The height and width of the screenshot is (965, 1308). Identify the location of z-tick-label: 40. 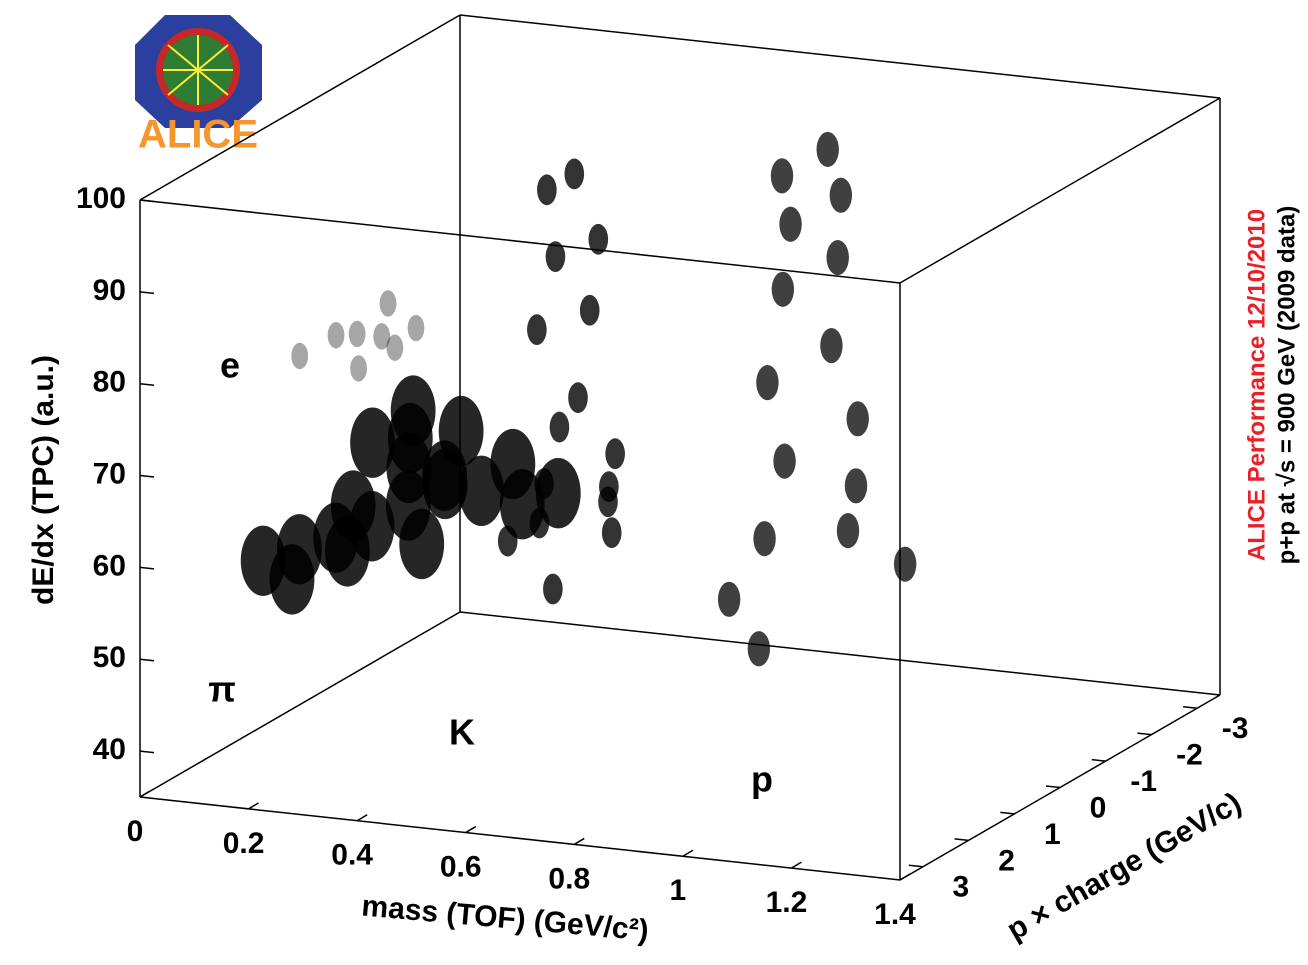
(109, 749).